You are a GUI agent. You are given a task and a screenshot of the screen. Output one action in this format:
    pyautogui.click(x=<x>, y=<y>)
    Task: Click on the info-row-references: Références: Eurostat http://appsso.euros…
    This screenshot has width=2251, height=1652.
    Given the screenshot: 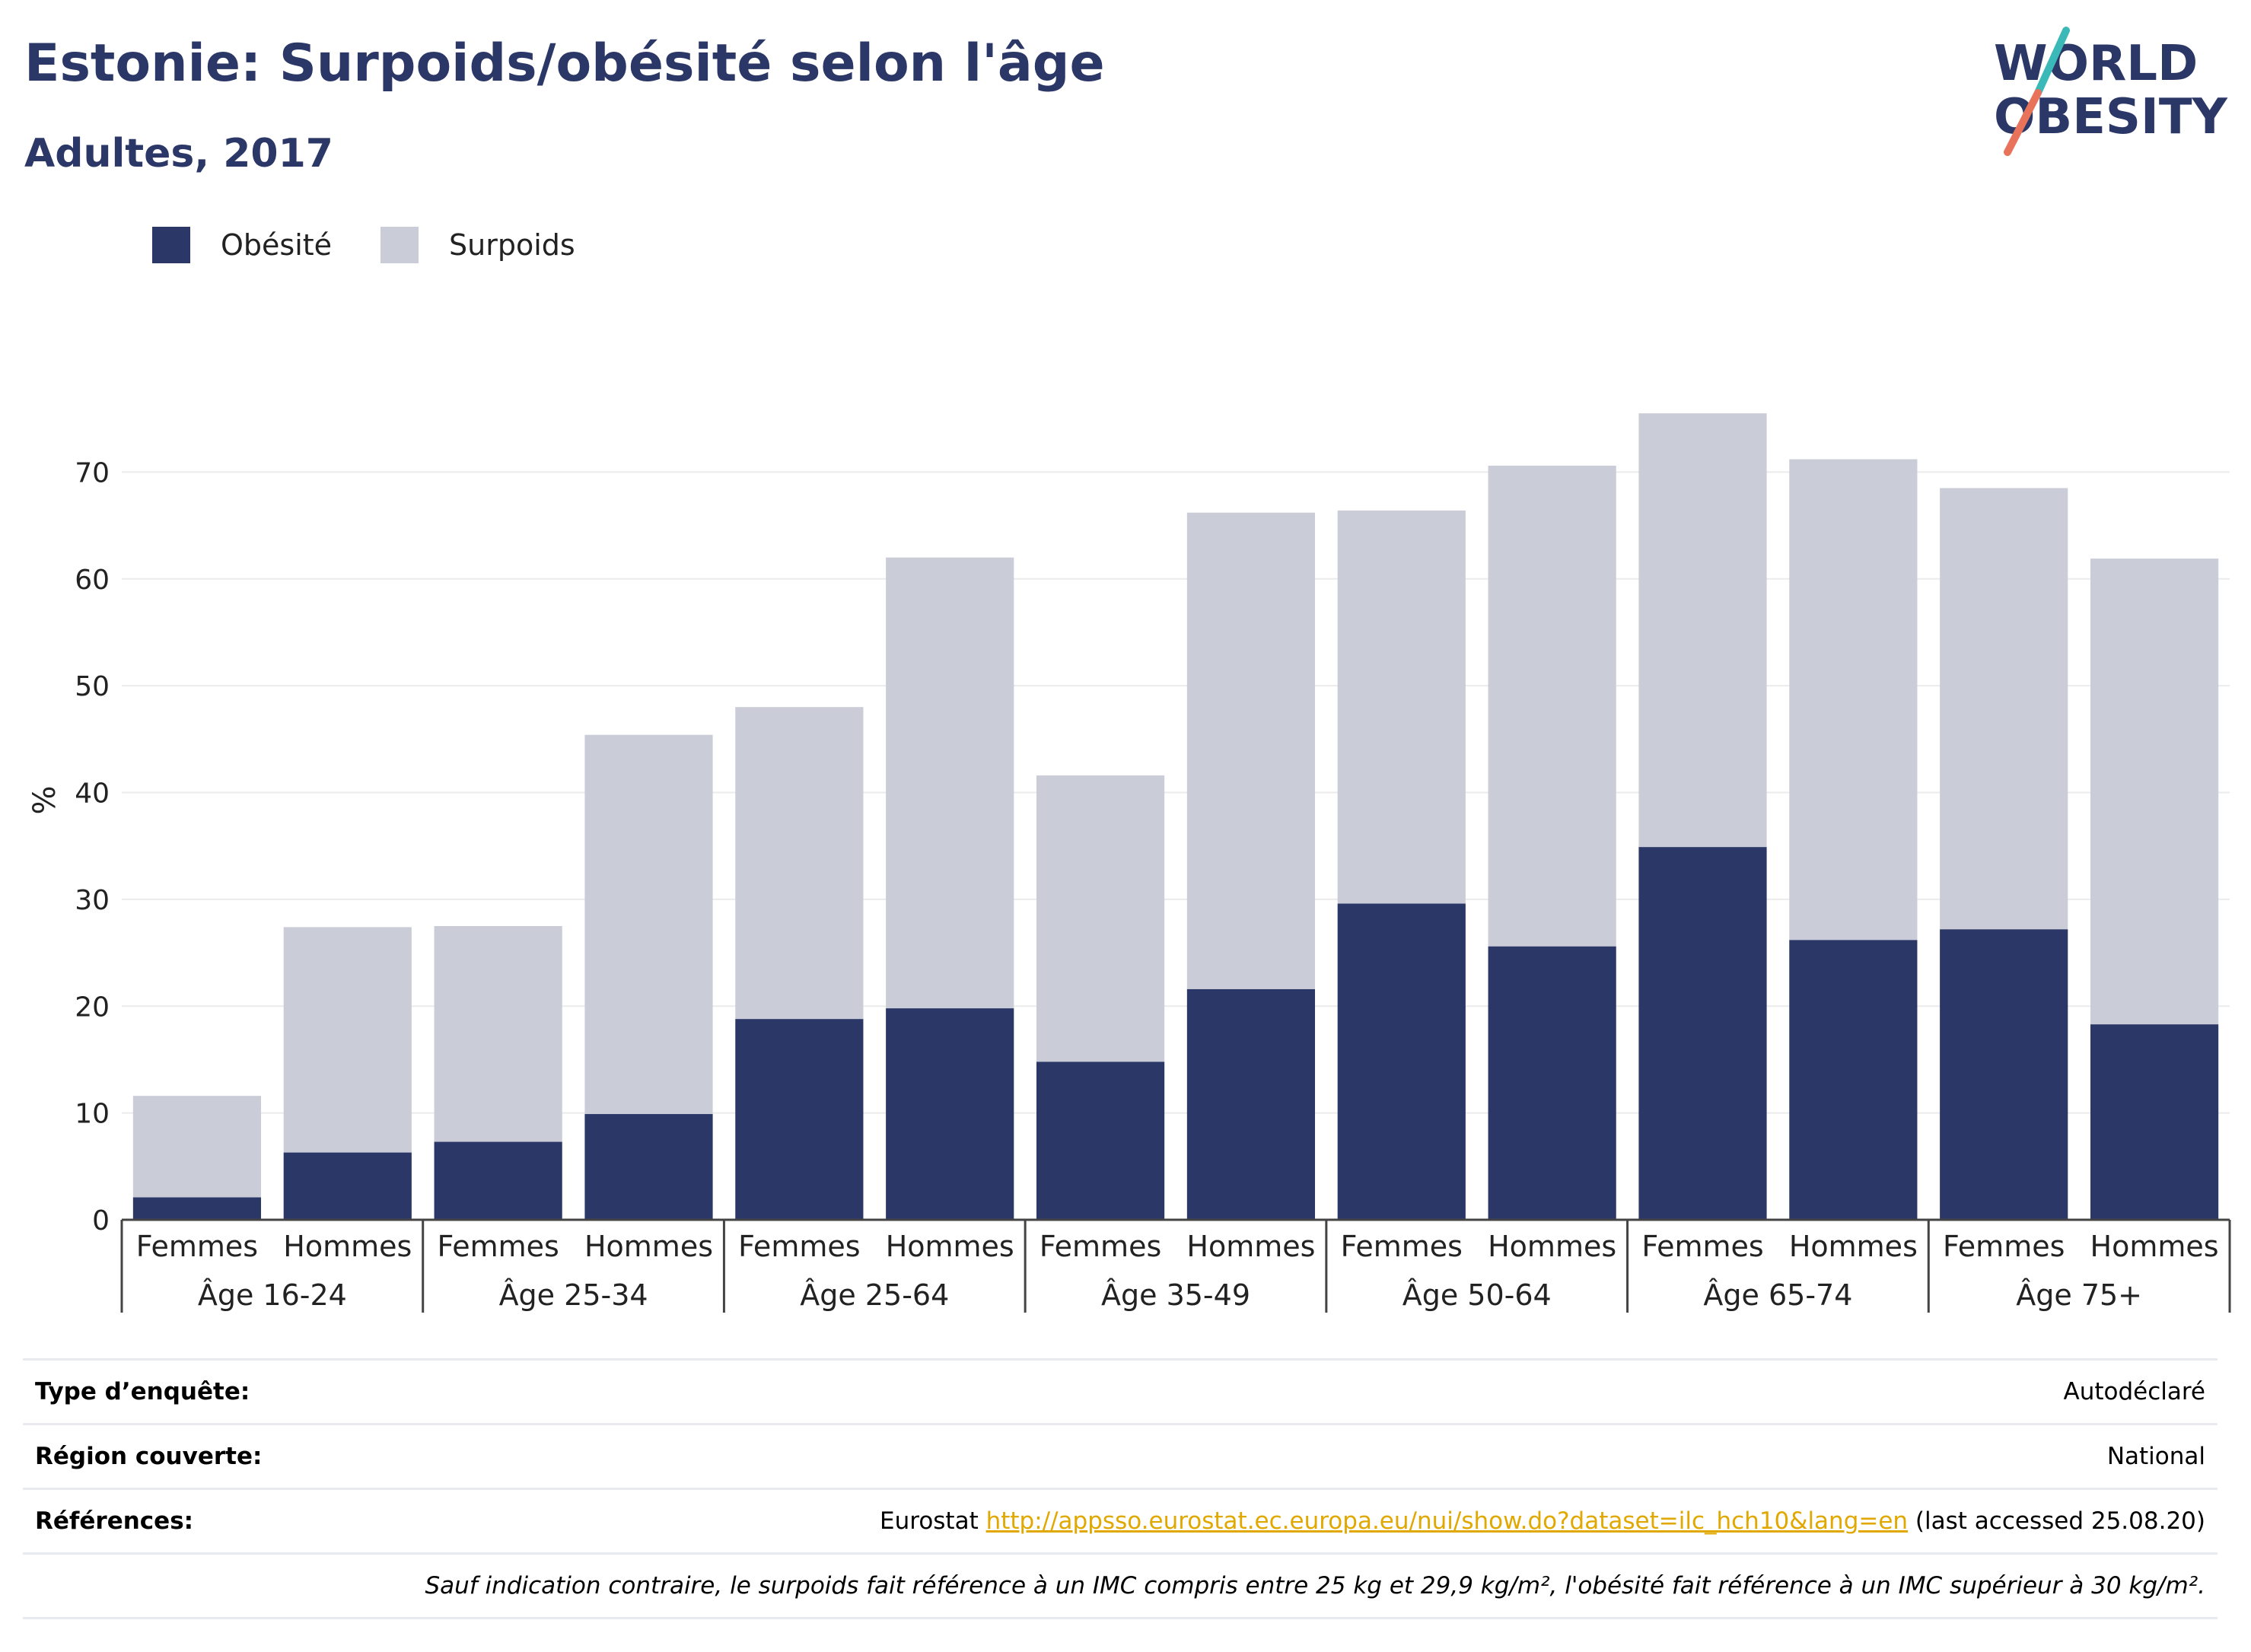 What is the action you would take?
    pyautogui.click(x=1120, y=1520)
    